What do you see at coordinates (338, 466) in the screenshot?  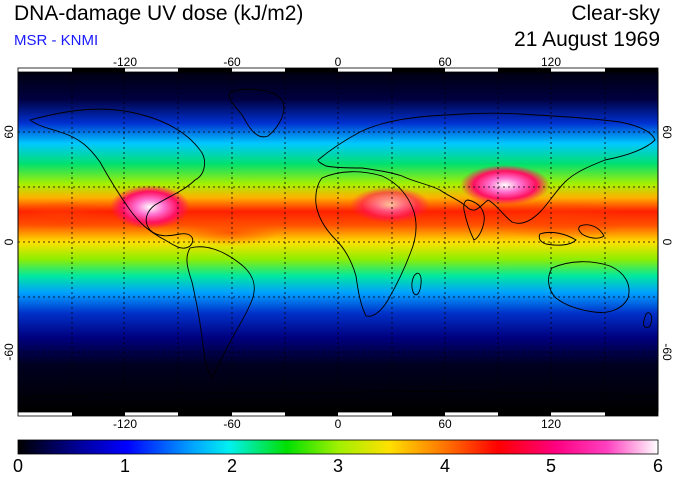 I see `colorbar-label: 3` at bounding box center [338, 466].